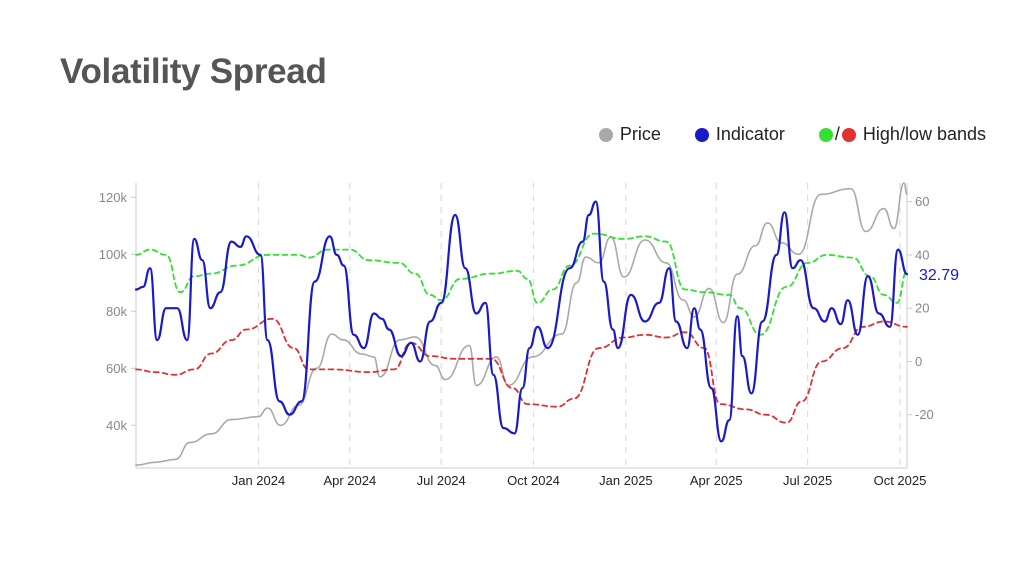  Describe the element at coordinates (924, 134) in the screenshot. I see `legend-bands-label: High/low bands` at that location.